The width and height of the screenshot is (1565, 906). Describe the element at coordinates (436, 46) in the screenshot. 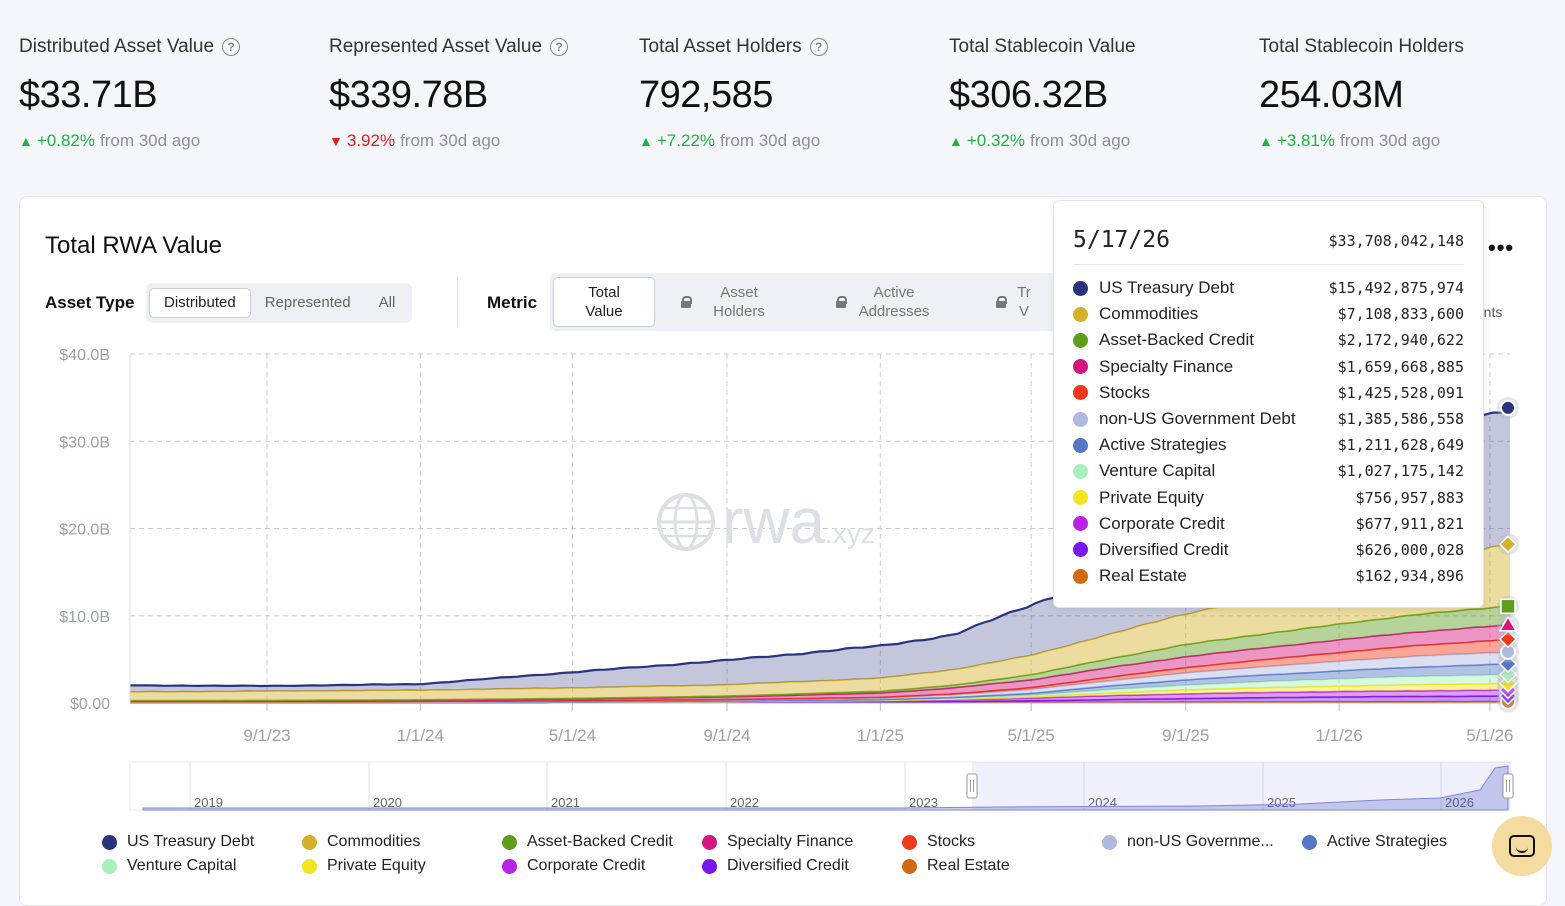

I see `stat-label-text: Represented Asset Value` at that location.